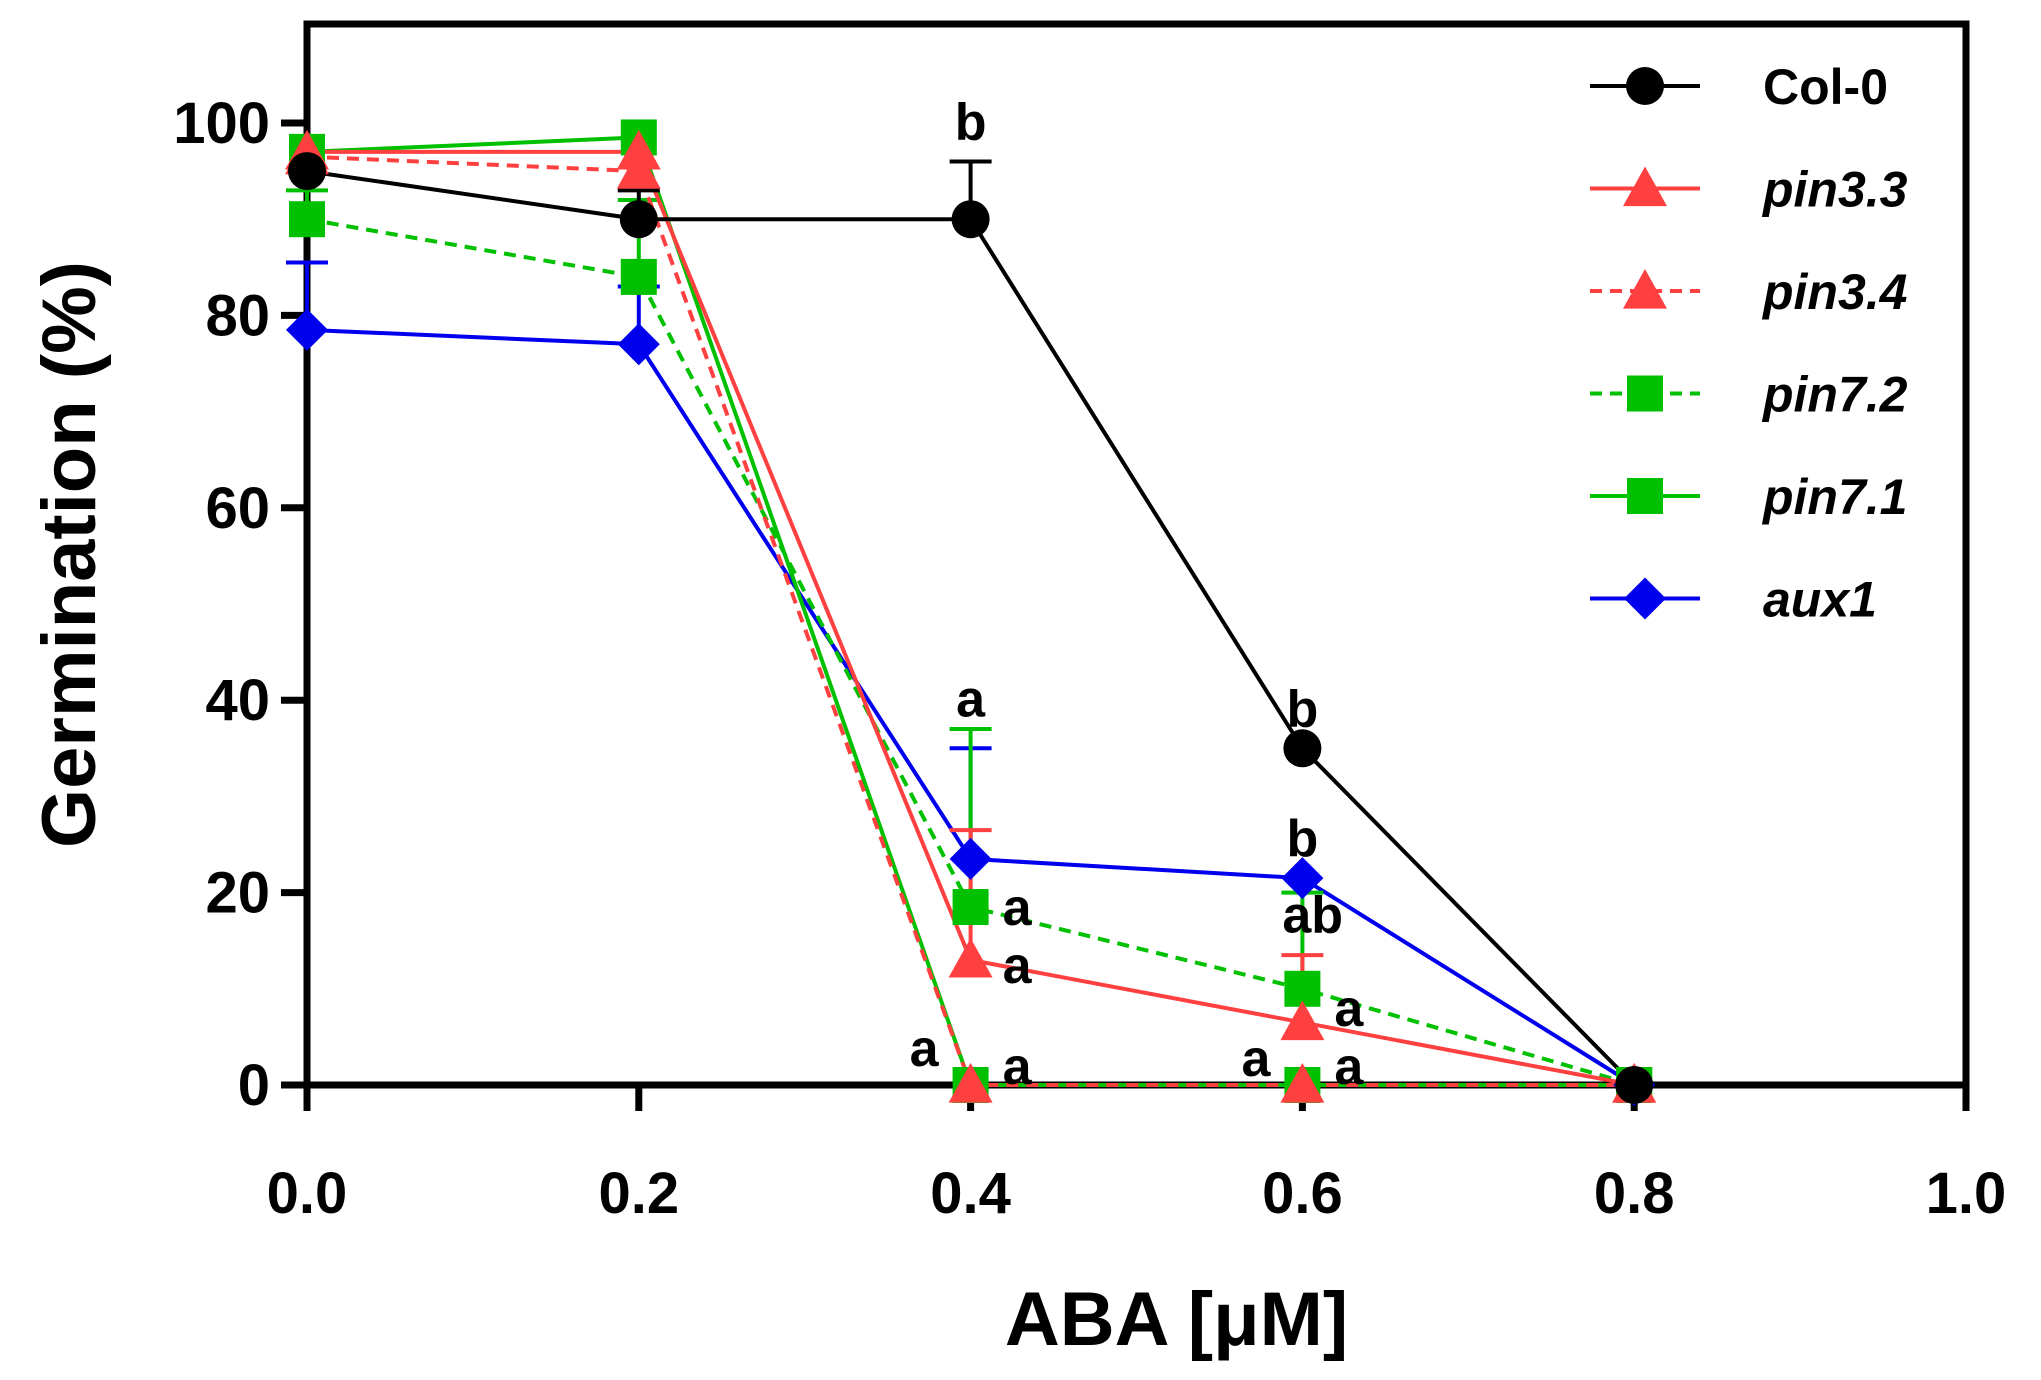 This screenshot has width=2041, height=1380. I want to click on legend-label: pin7.2, so click(1834, 395).